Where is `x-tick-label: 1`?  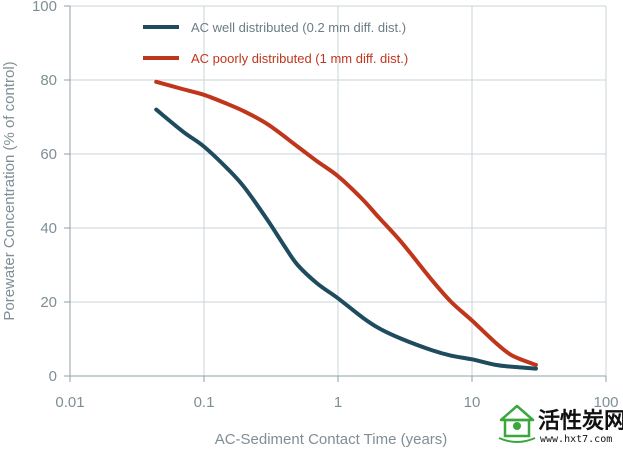
x-tick-label: 1 is located at coordinates (338, 402).